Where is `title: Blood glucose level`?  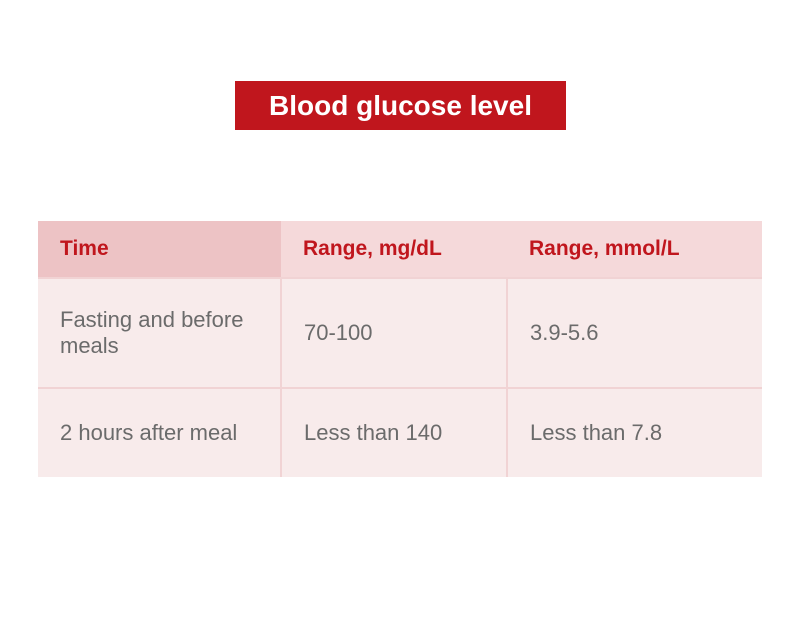 title: Blood glucose level is located at coordinates (400, 105).